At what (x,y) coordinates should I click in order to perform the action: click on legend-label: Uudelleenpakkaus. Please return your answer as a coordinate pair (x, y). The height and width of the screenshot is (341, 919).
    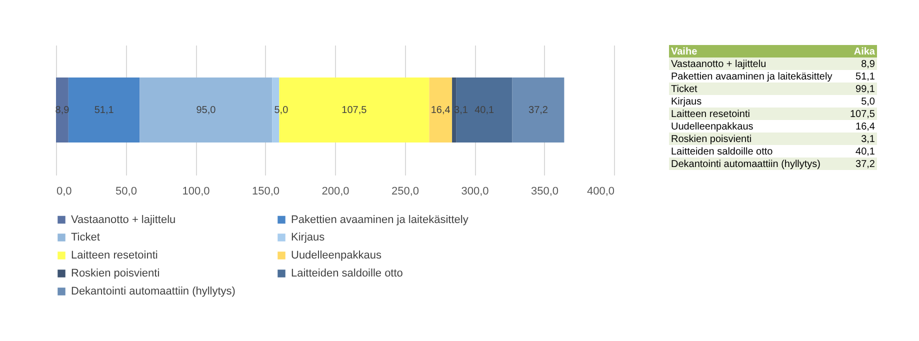
    Looking at the image, I should click on (336, 256).